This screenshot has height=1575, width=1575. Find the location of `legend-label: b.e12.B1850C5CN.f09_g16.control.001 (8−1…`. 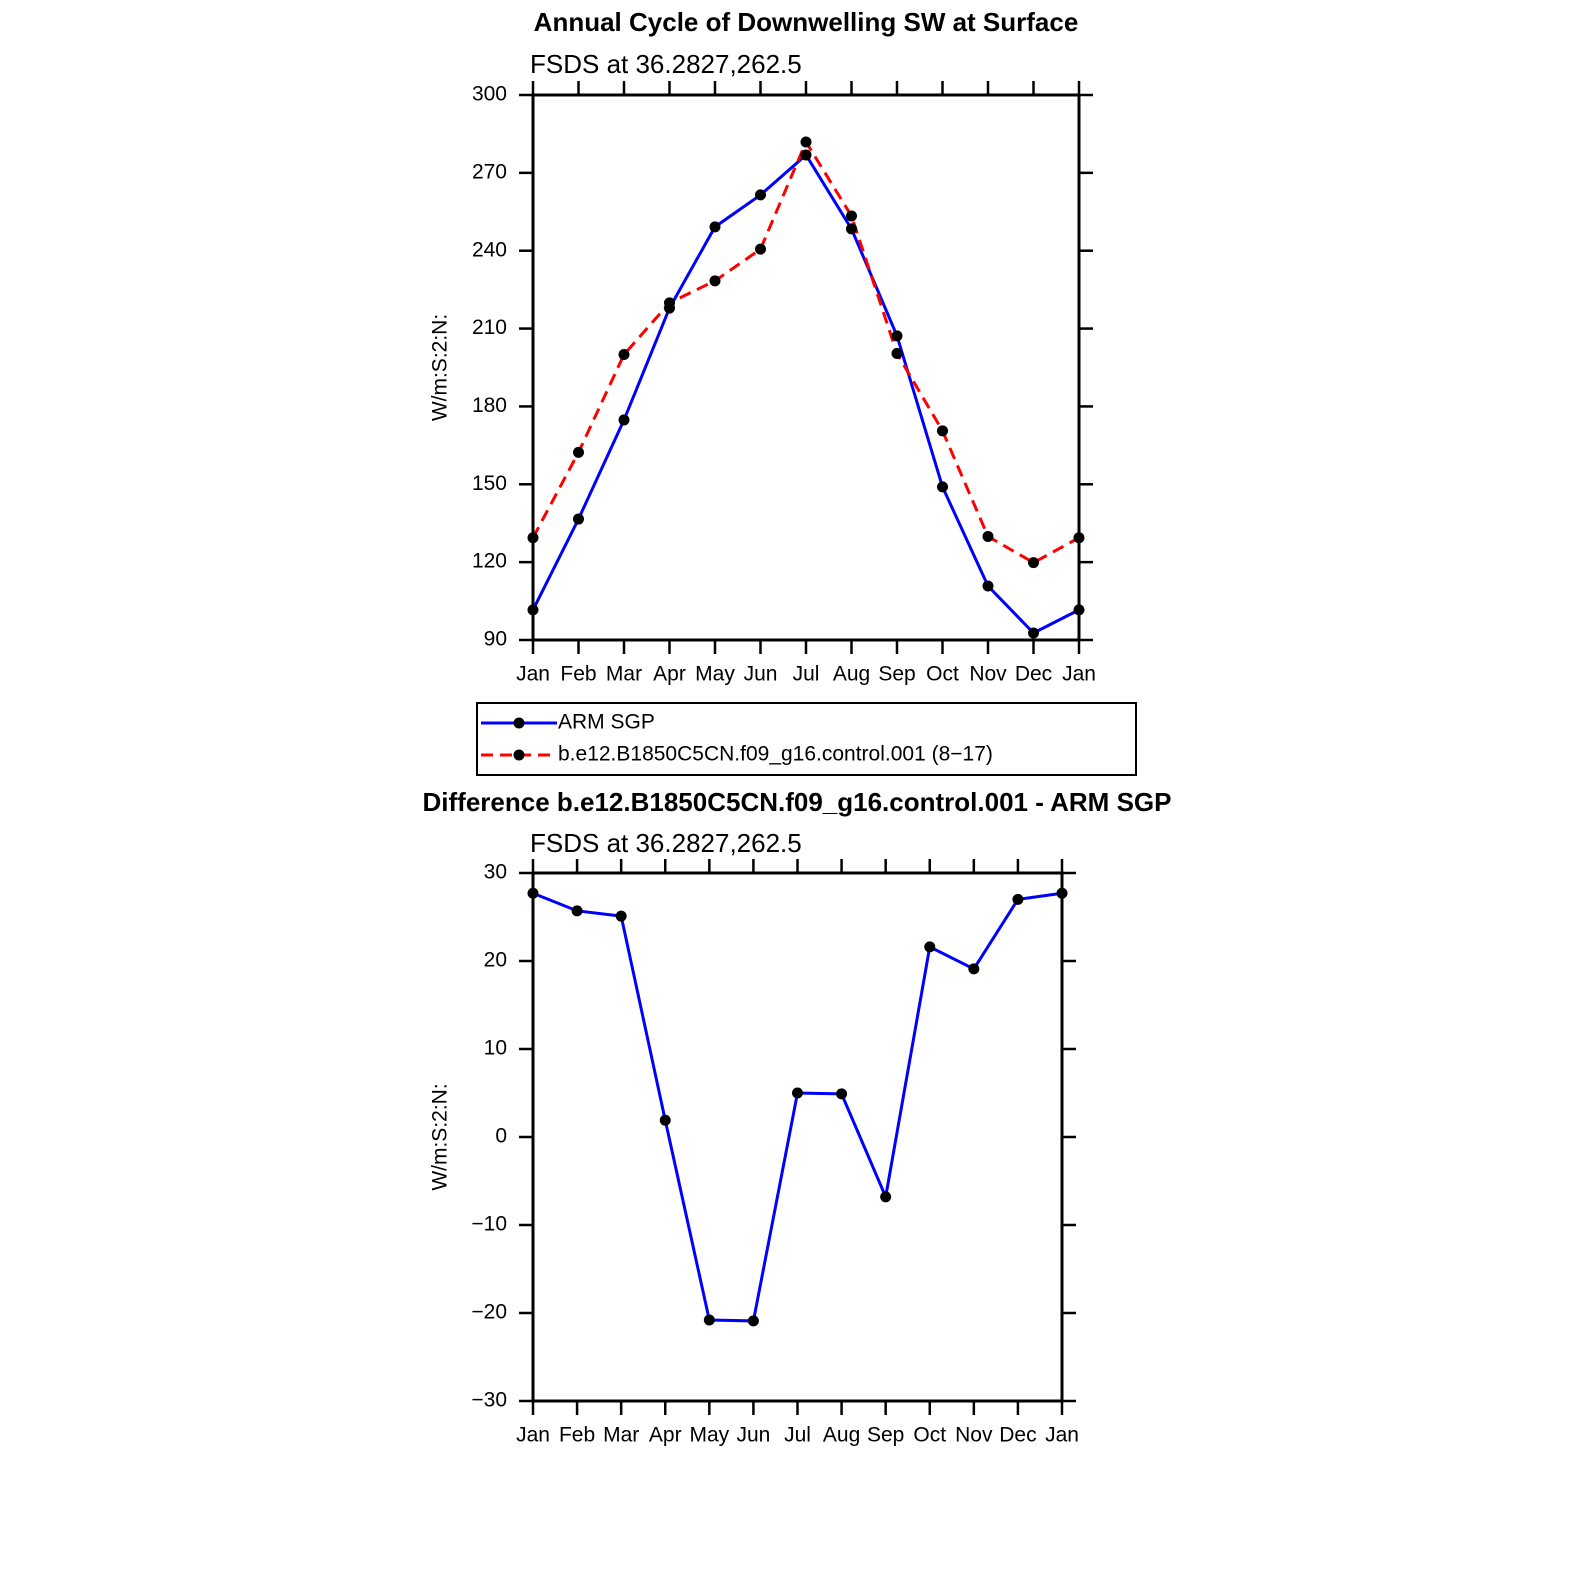

legend-label: b.e12.B1850C5CN.f09_g16.control.001 (8−1… is located at coordinates (775, 754).